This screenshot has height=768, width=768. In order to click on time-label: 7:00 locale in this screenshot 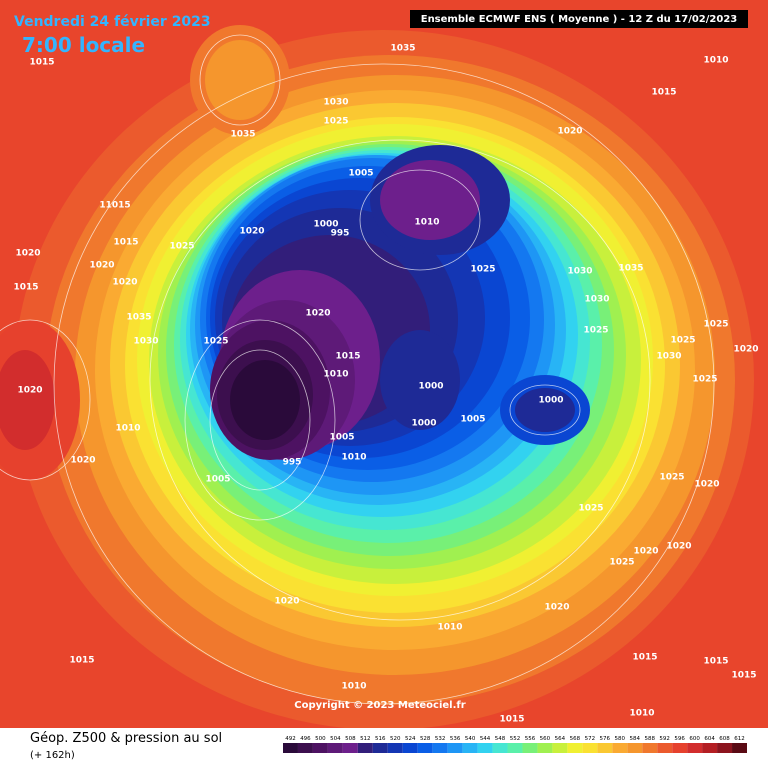, I will do `click(83, 45)`.